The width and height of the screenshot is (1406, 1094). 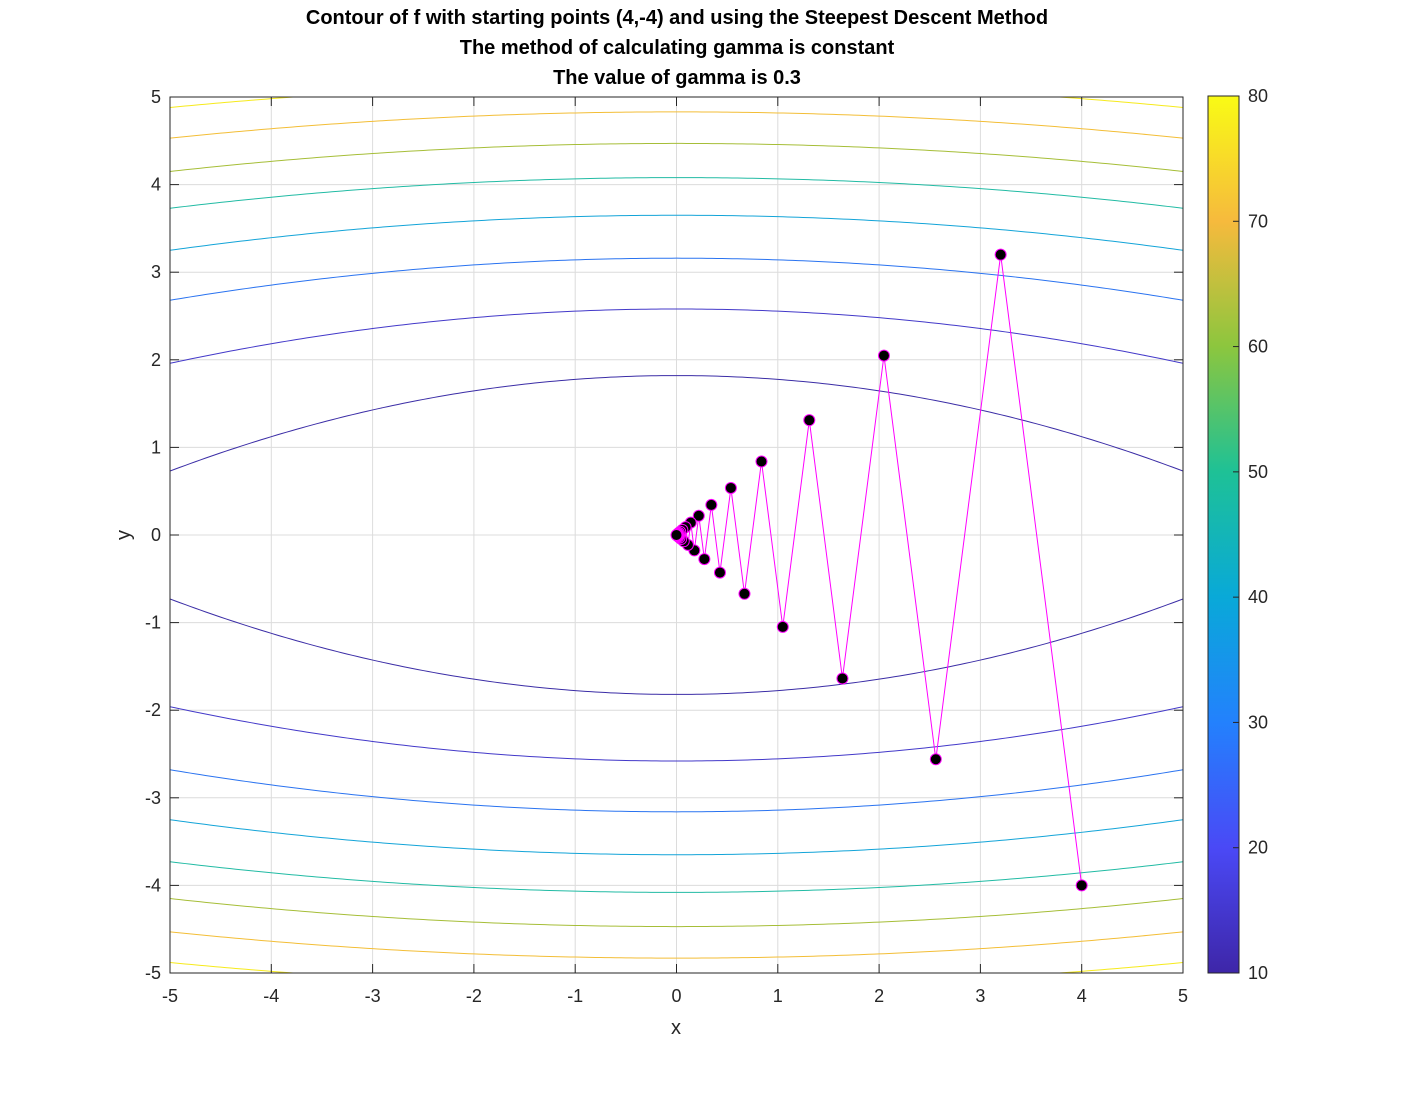 What do you see at coordinates (153, 710) in the screenshot?
I see `y-tick-label: -2` at bounding box center [153, 710].